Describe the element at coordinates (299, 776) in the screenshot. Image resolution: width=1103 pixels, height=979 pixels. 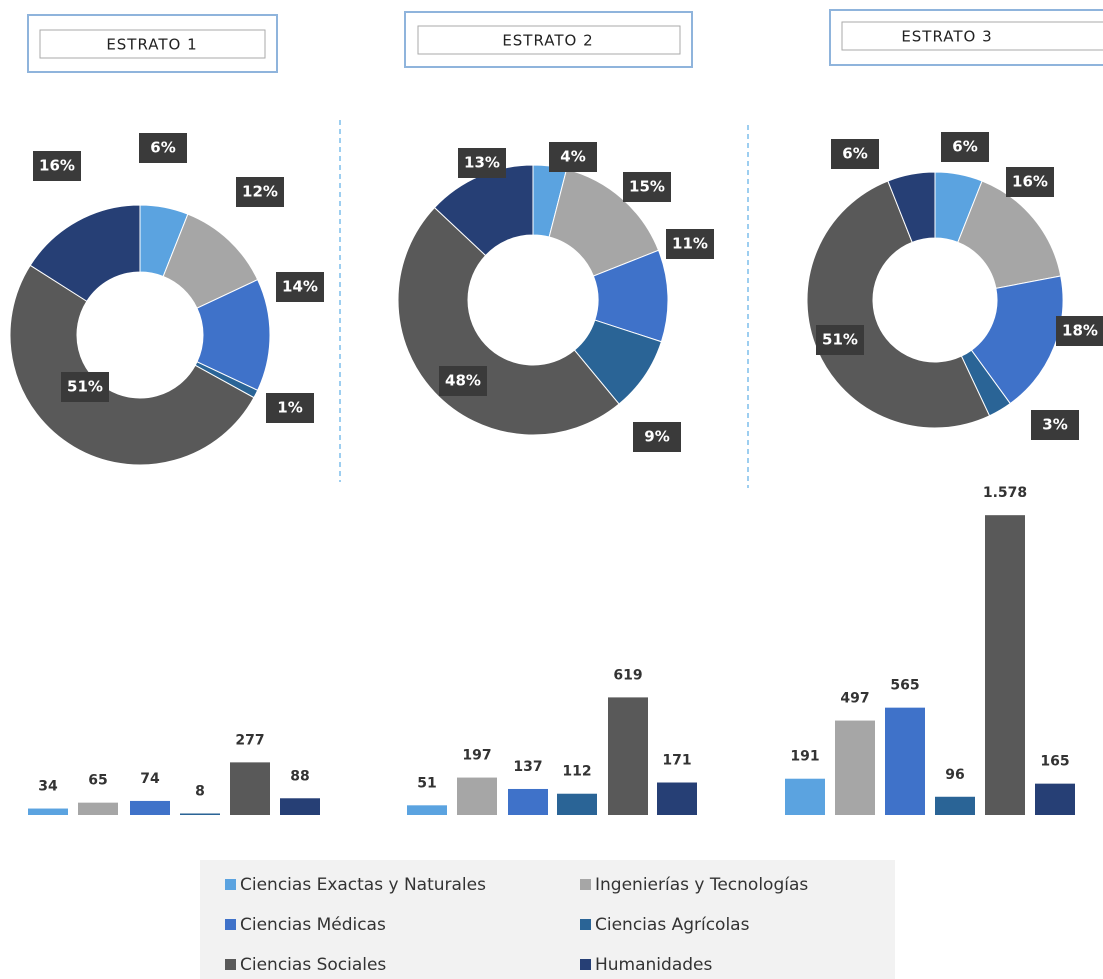
I see `data-label: 88` at that location.